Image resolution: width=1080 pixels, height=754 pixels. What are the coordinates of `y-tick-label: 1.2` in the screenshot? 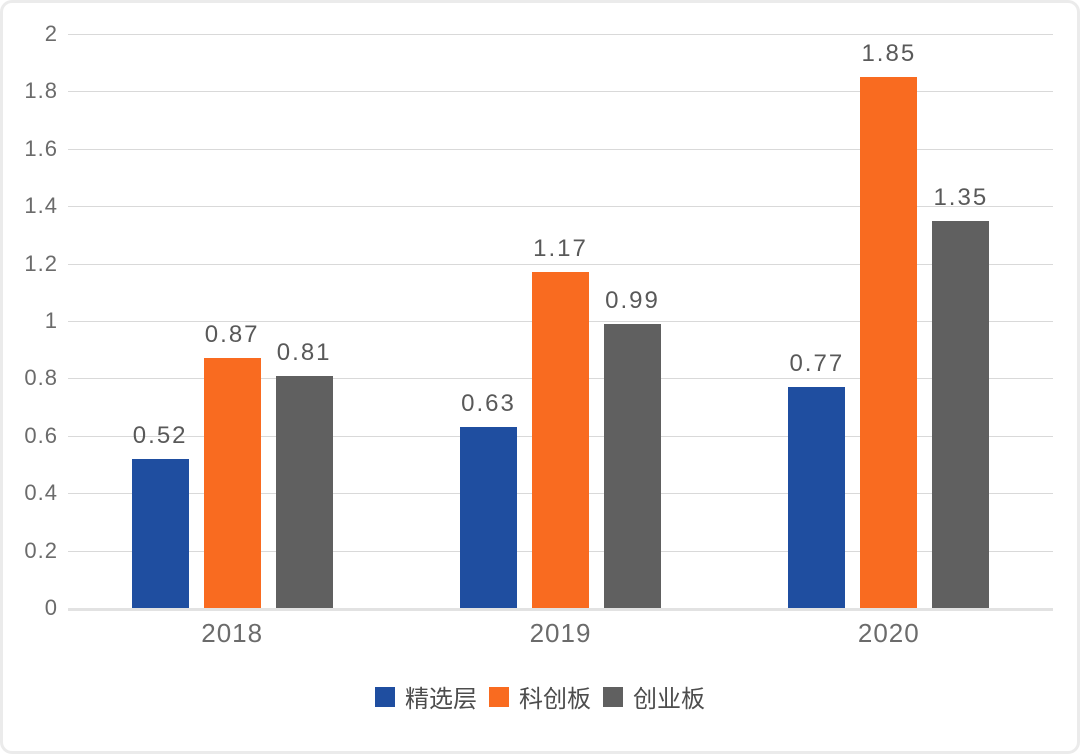 It's located at (41, 263).